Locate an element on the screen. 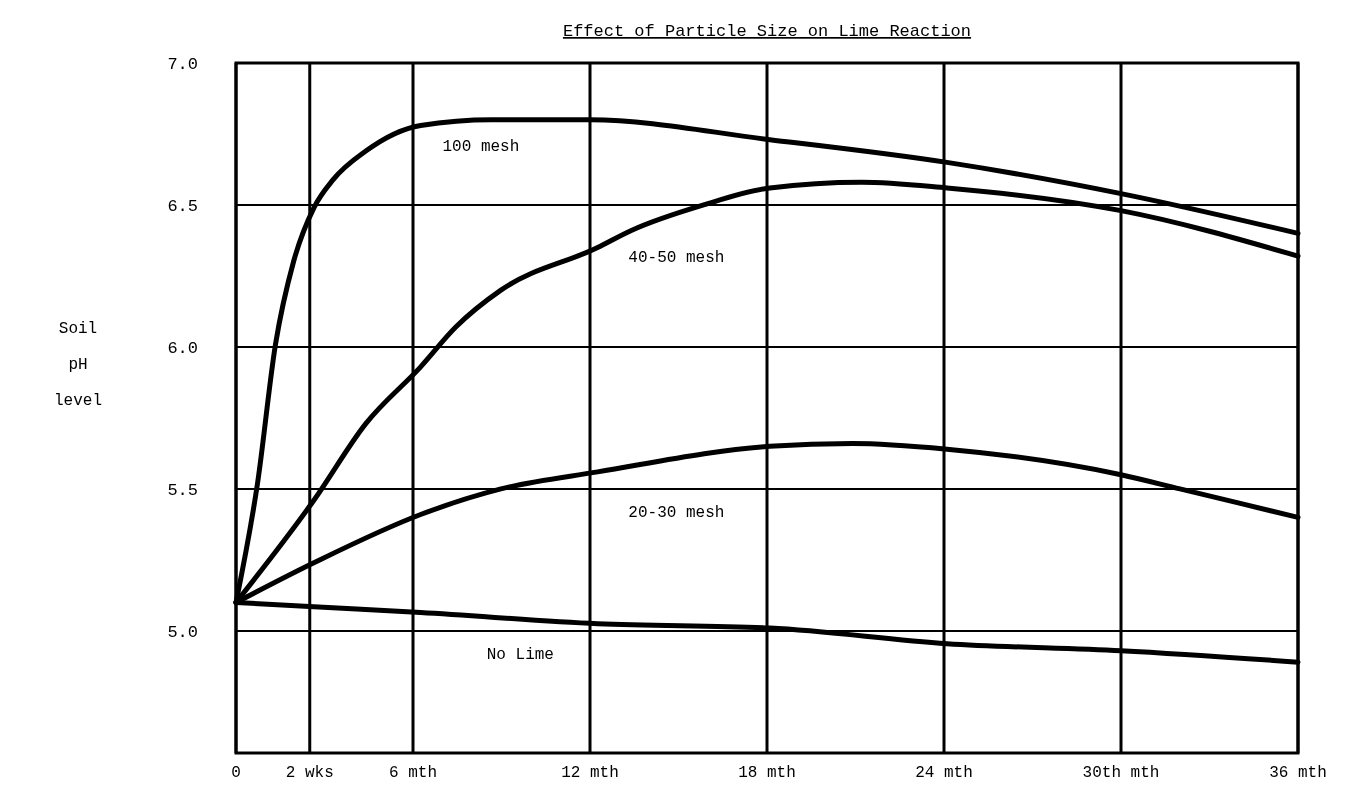 This screenshot has width=1363, height=802. x-tick-label: 36 mth is located at coordinates (1298, 773).